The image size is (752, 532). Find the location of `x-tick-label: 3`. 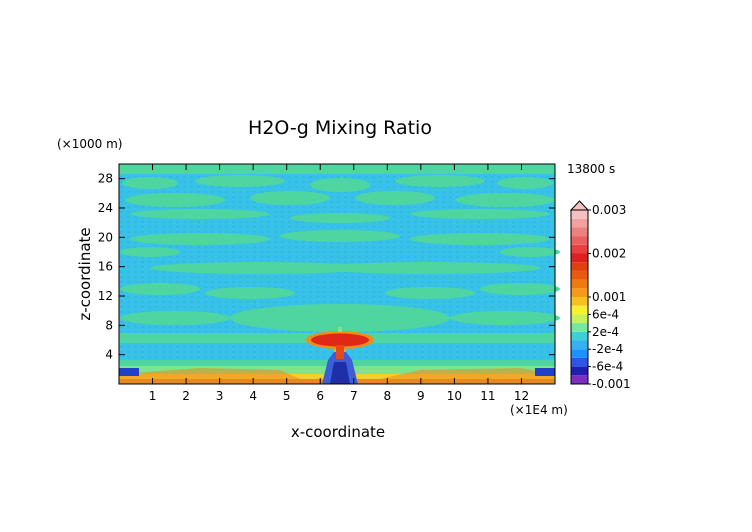

x-tick-label: 3 is located at coordinates (220, 396).